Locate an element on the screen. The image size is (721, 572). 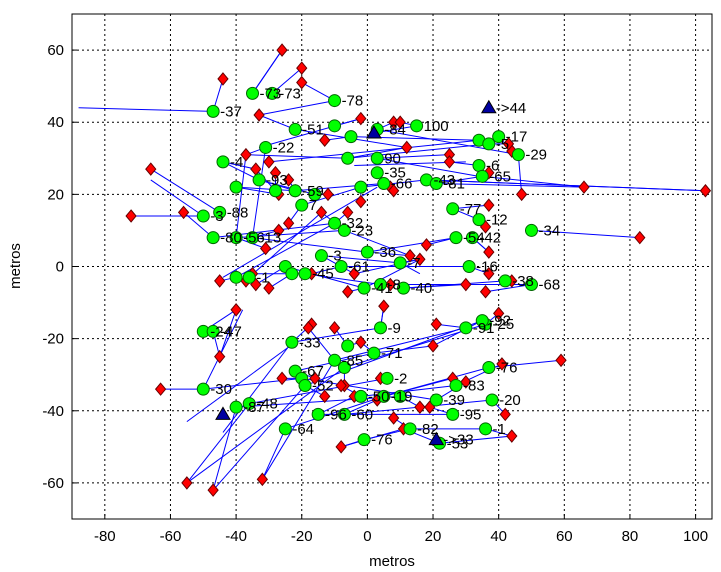
node-label: -32 is located at coordinates (353, 223).